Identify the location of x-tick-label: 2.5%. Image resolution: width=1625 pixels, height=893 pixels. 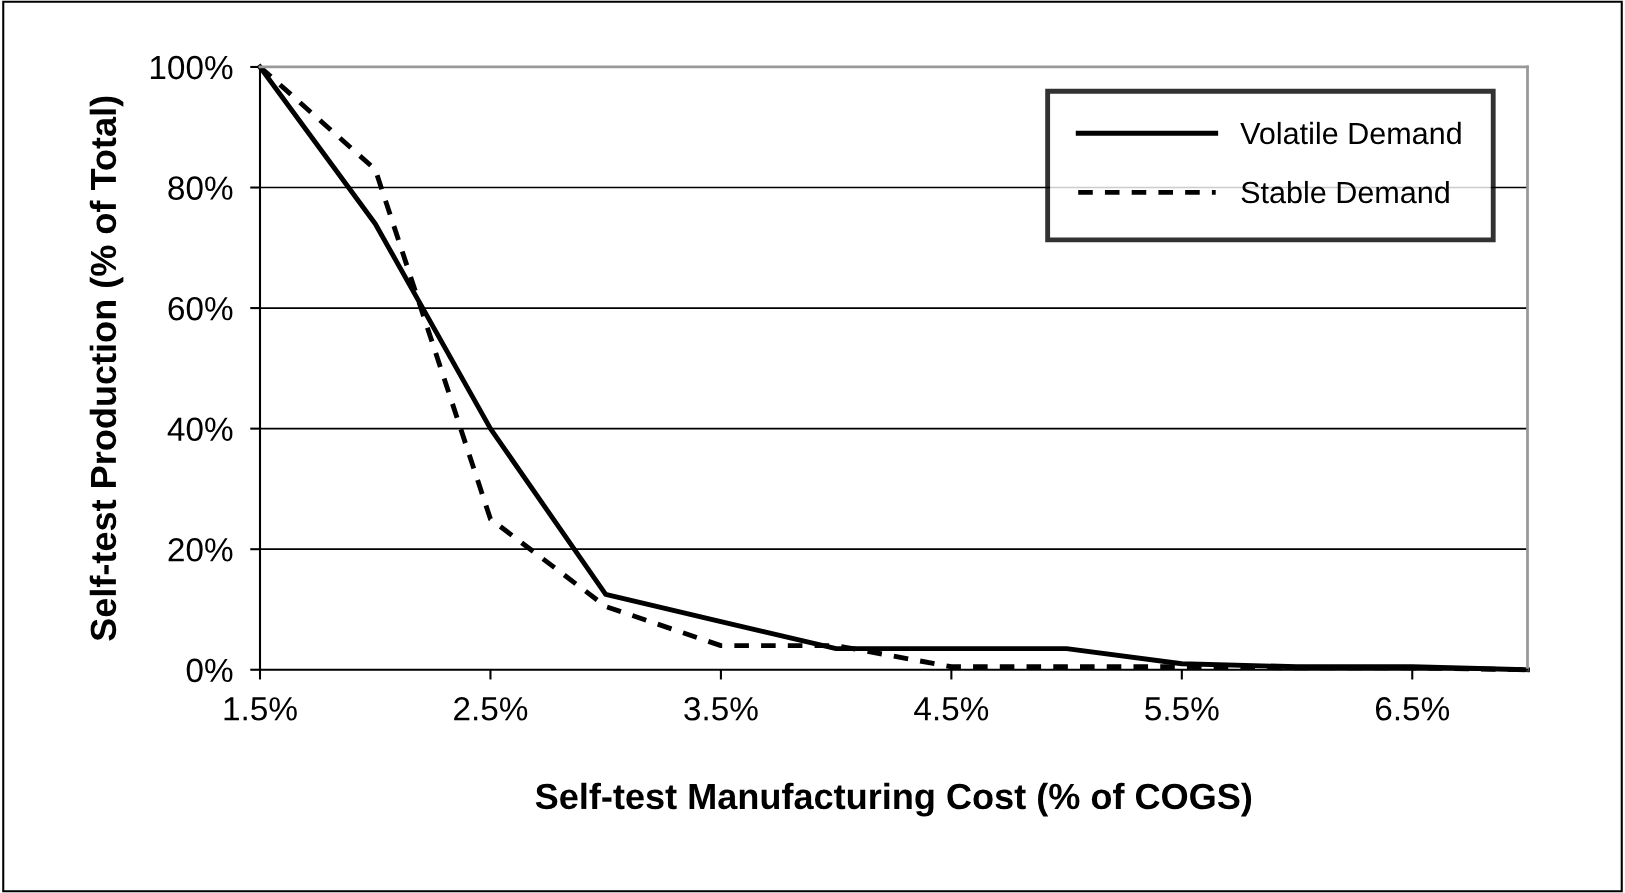
(491, 709).